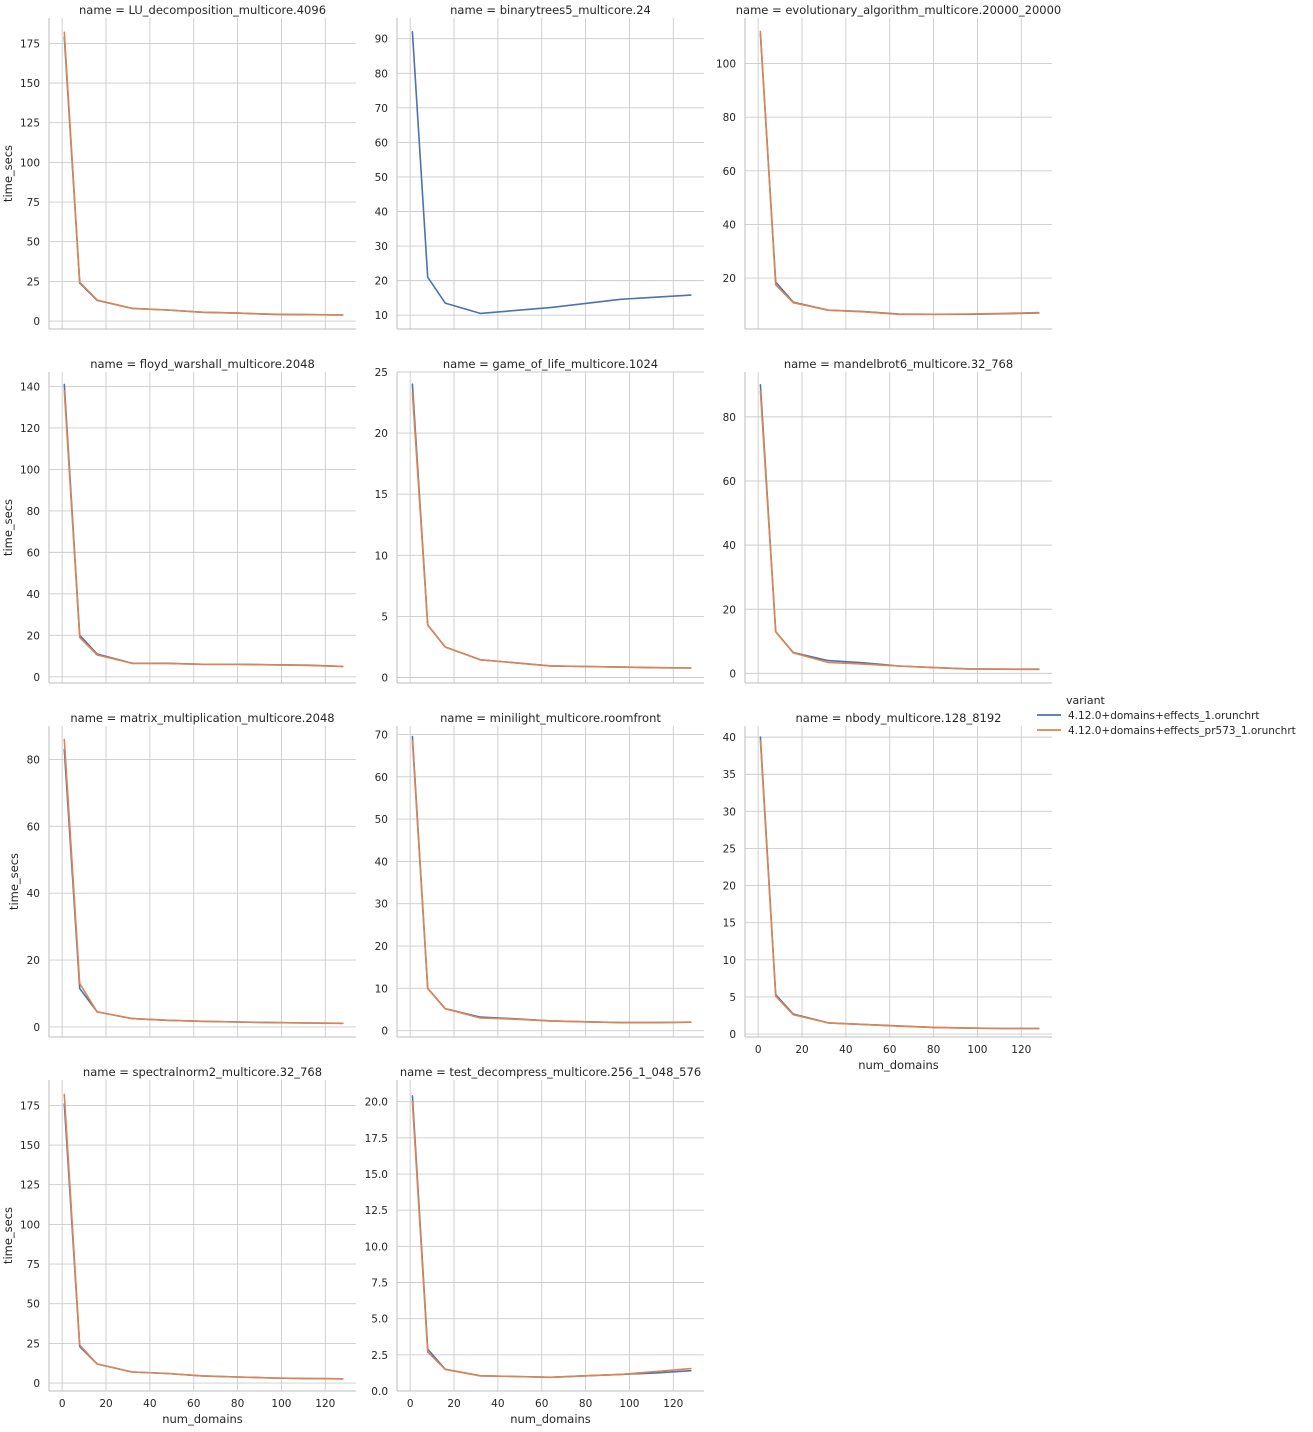 The height and width of the screenshot is (1432, 1313). Describe the element at coordinates (381, 40) in the screenshot. I see `y-tick-label: 90` at that location.